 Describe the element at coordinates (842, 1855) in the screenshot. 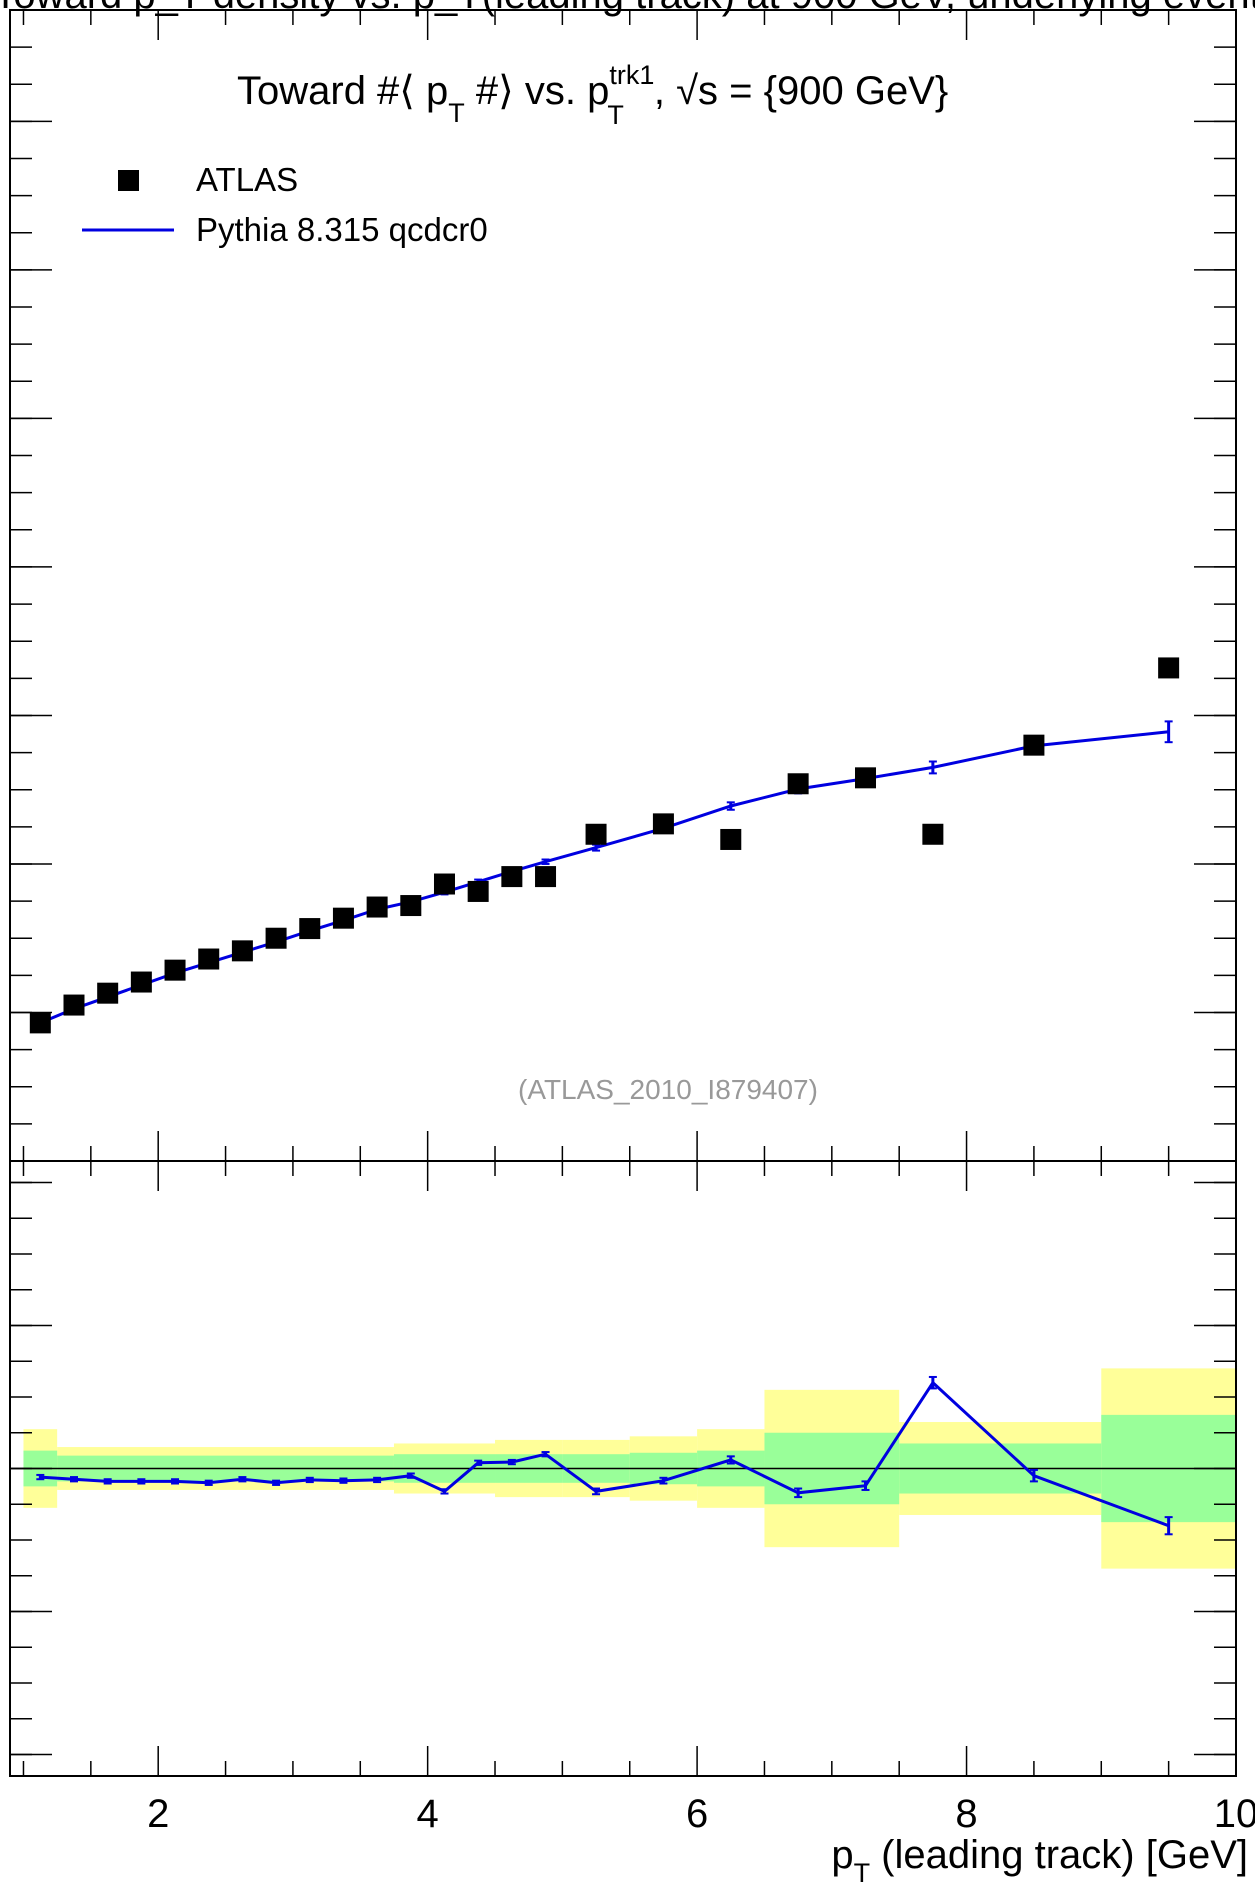

I see `x-axis-title-main: p` at that location.